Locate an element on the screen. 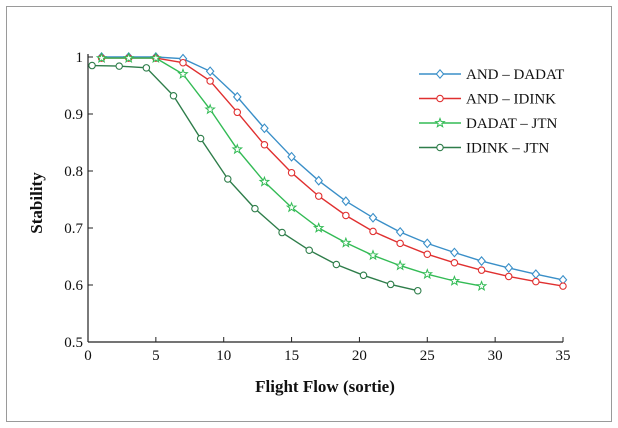  x-tick-label: 30 is located at coordinates (495, 356).